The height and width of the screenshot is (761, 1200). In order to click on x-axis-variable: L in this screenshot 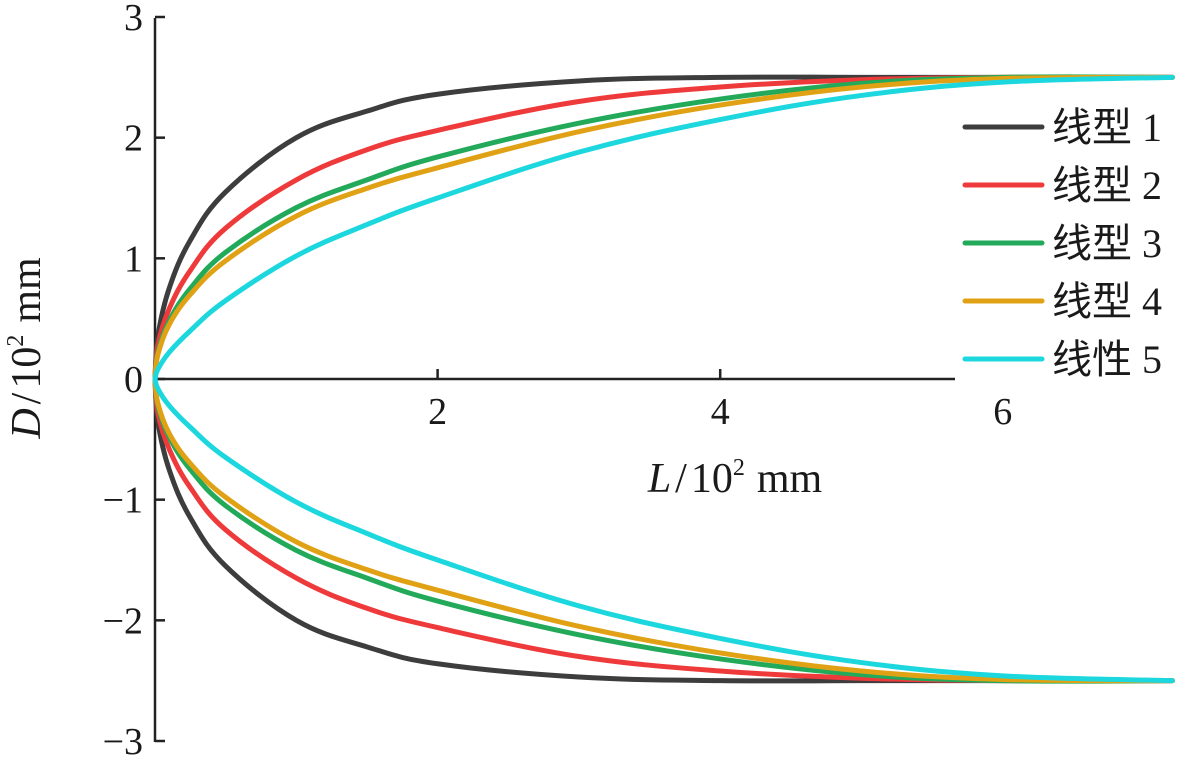, I will do `click(659, 479)`.